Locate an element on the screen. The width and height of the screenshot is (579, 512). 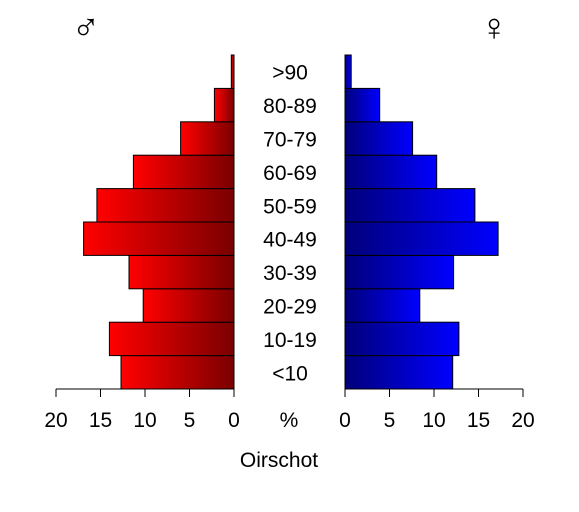
female-tick-label: 10 is located at coordinates (433, 420).